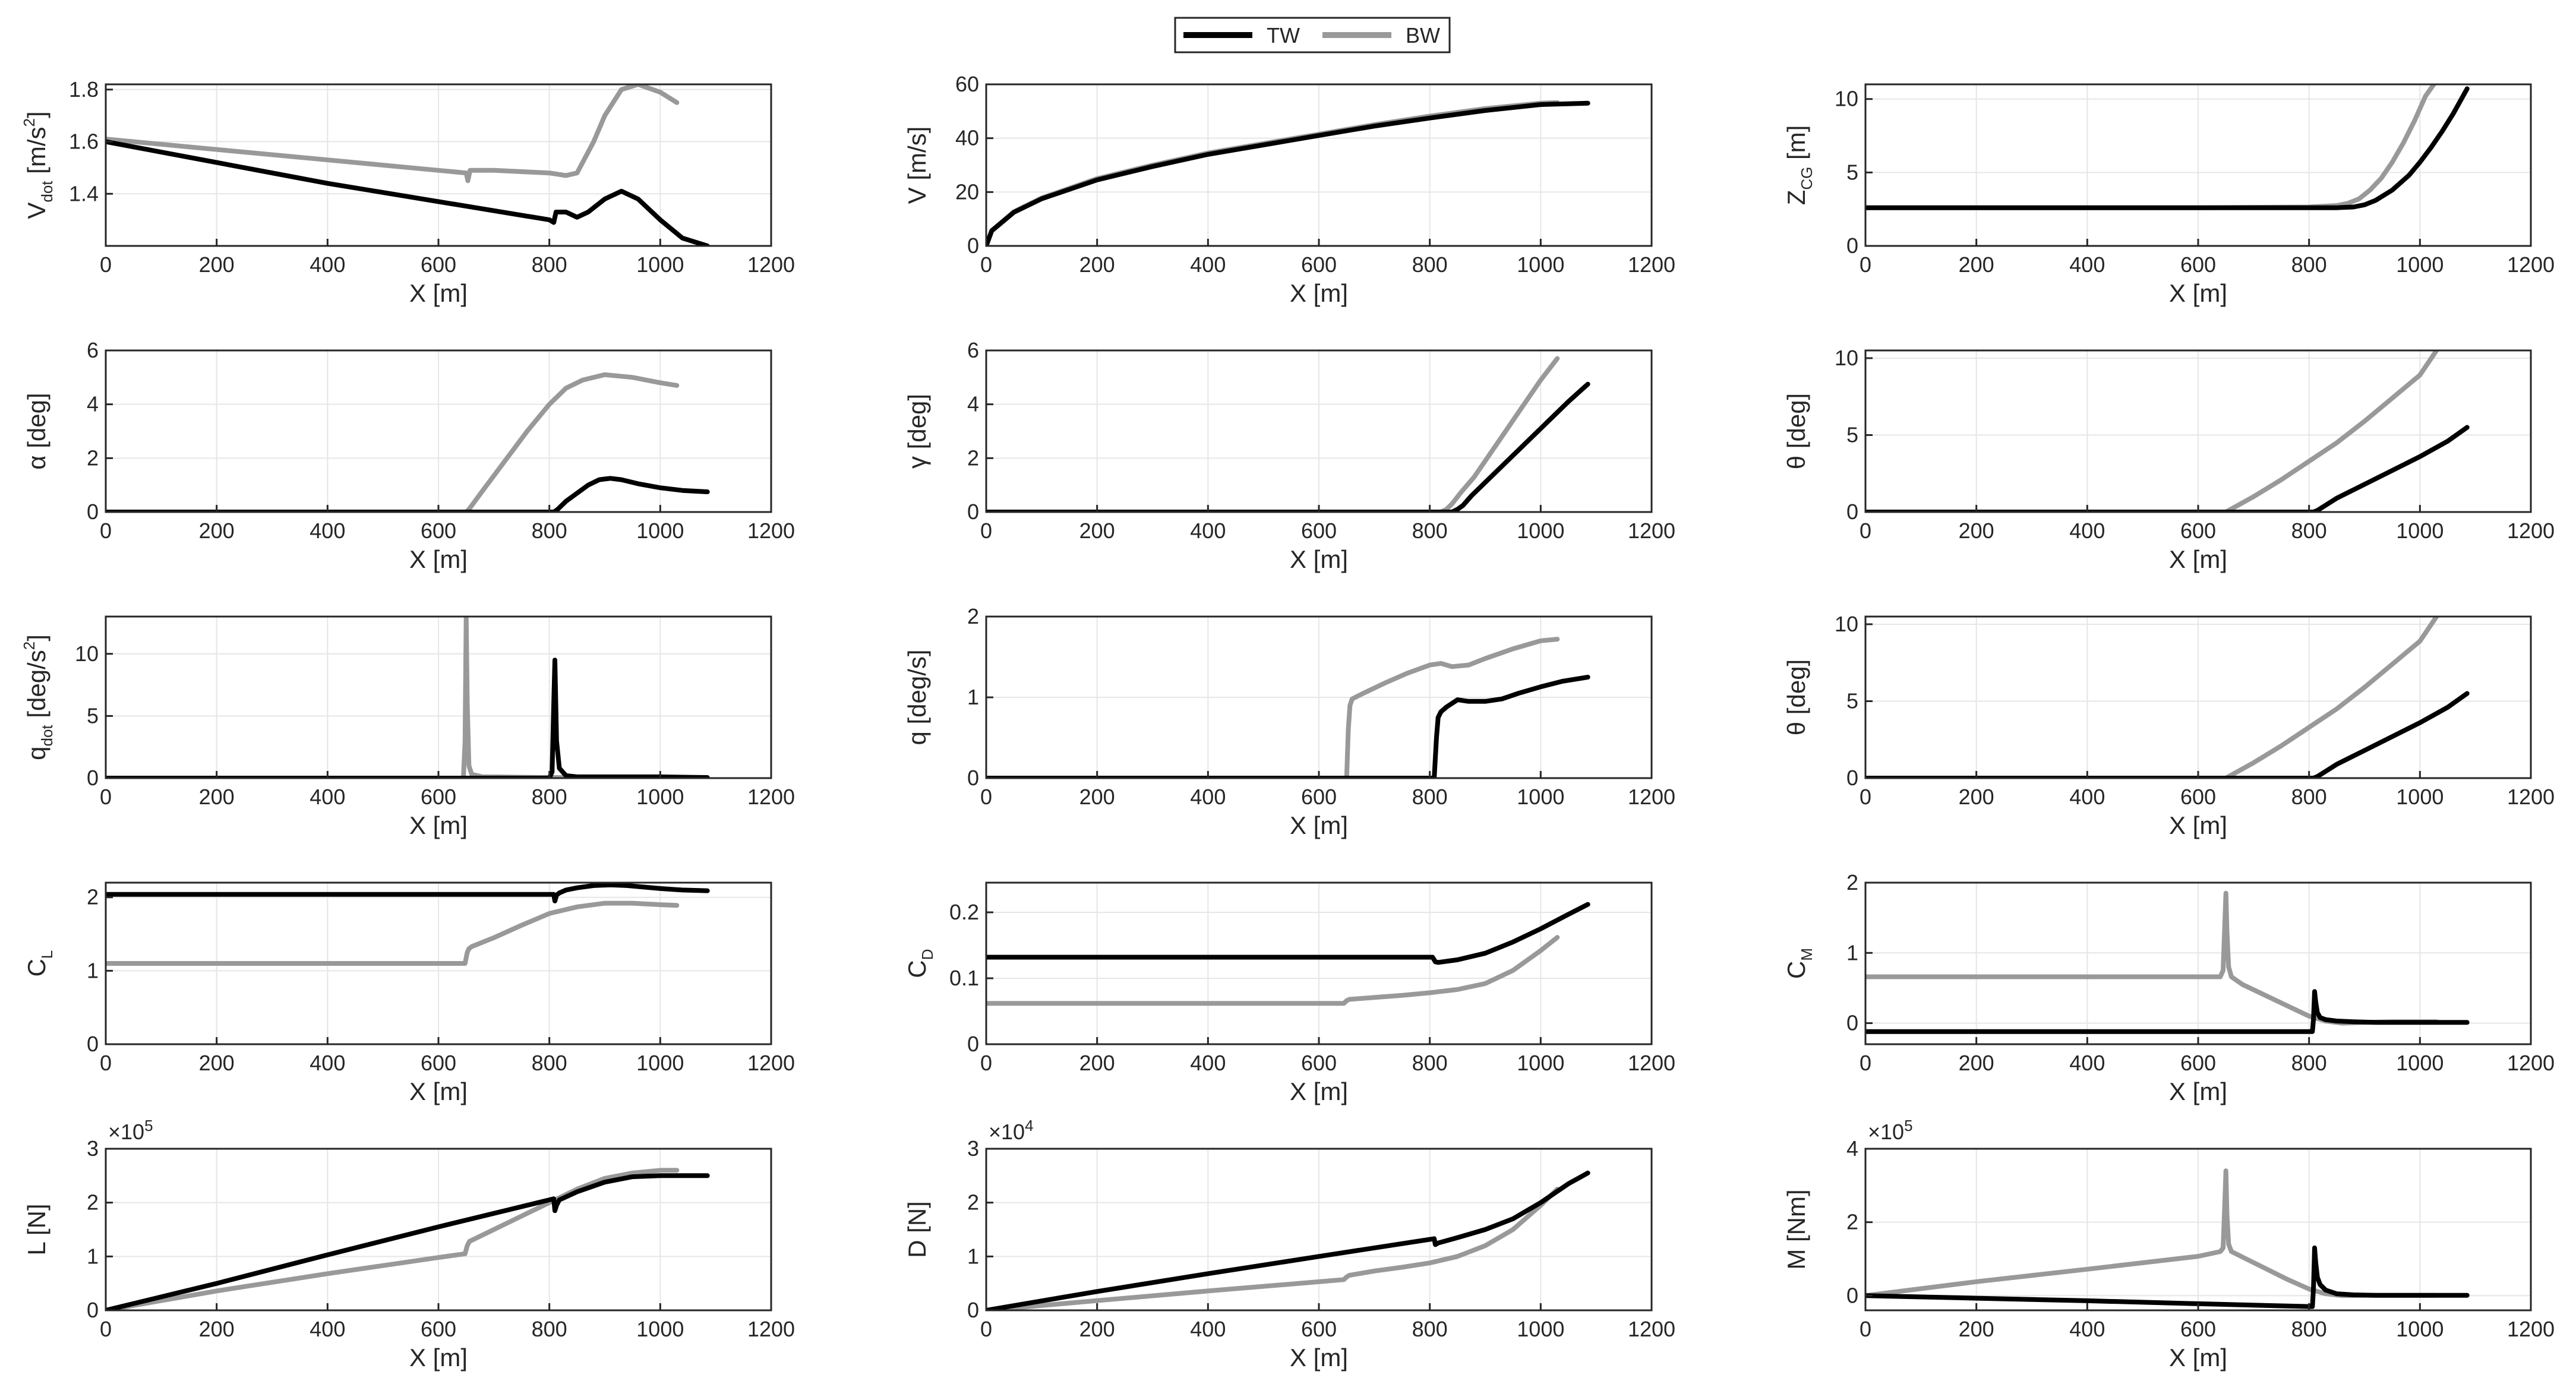  What do you see at coordinates (927, 955) in the screenshot?
I see `y-label-part-sub: D` at bounding box center [927, 955].